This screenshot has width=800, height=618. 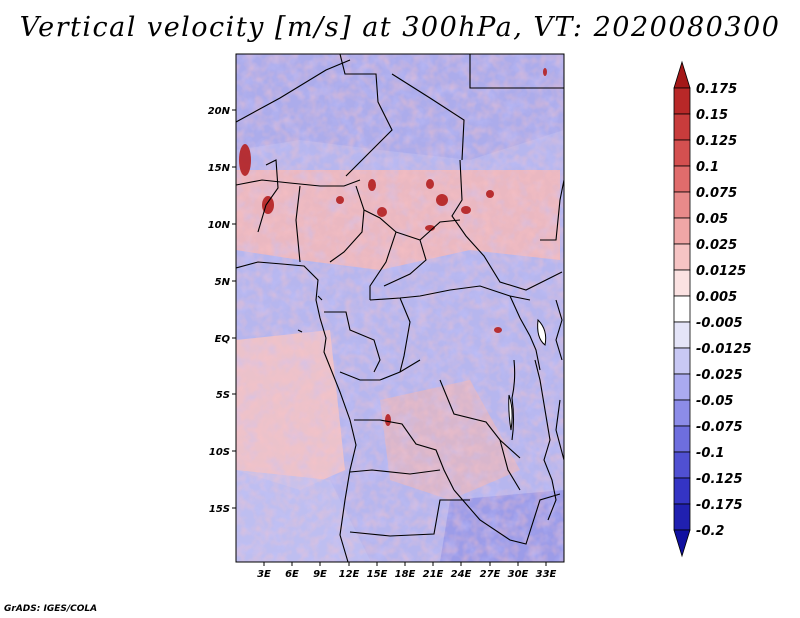 I want to click on colorbar-label: -0.025, so click(x=719, y=375).